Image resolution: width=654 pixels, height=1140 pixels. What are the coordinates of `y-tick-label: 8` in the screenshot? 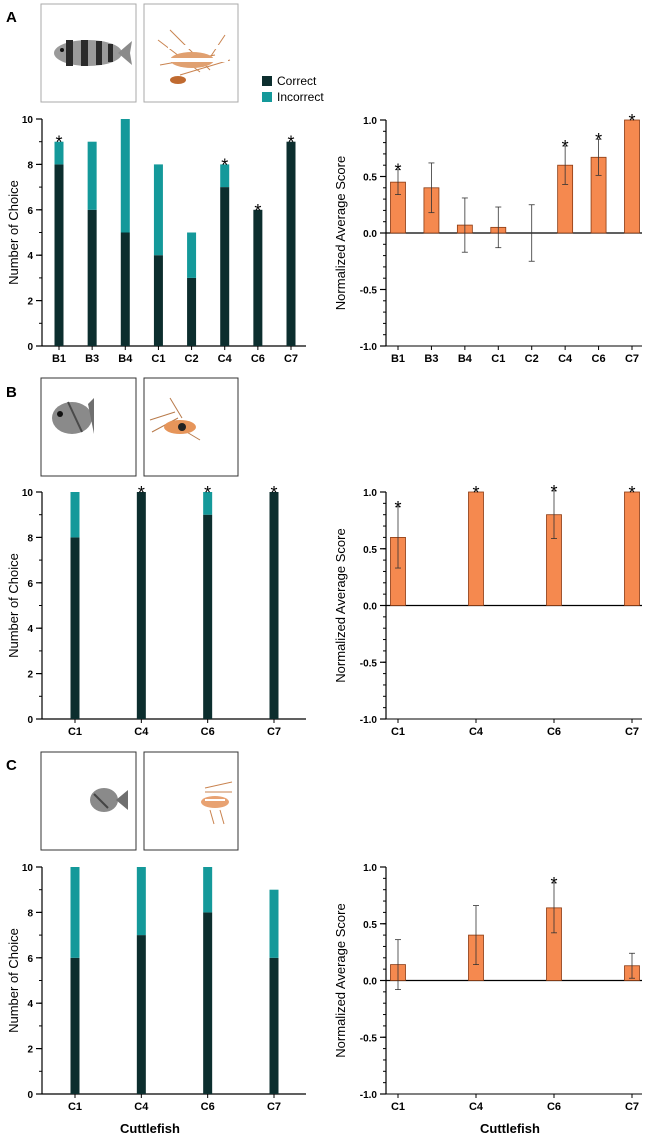 It's located at (30, 913).